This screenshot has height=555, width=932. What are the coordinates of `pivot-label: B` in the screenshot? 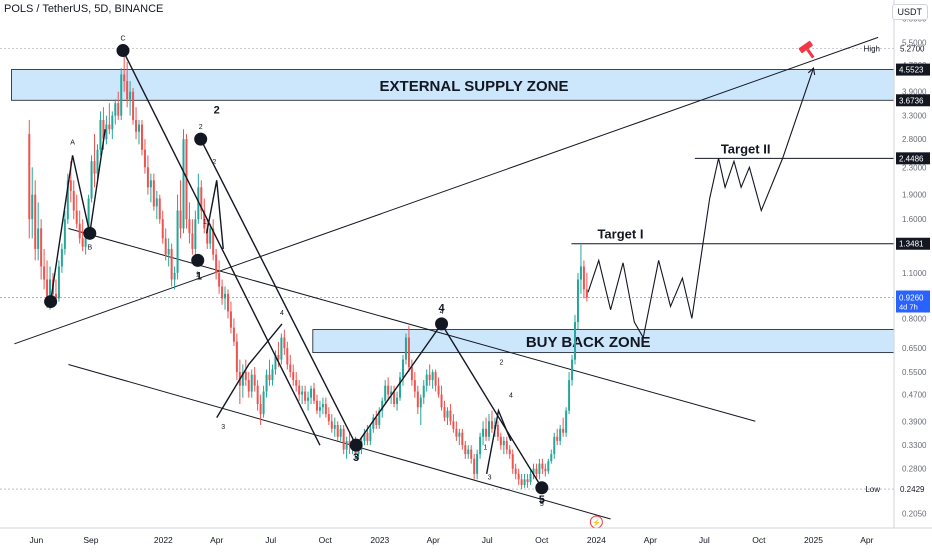 It's located at (89, 247).